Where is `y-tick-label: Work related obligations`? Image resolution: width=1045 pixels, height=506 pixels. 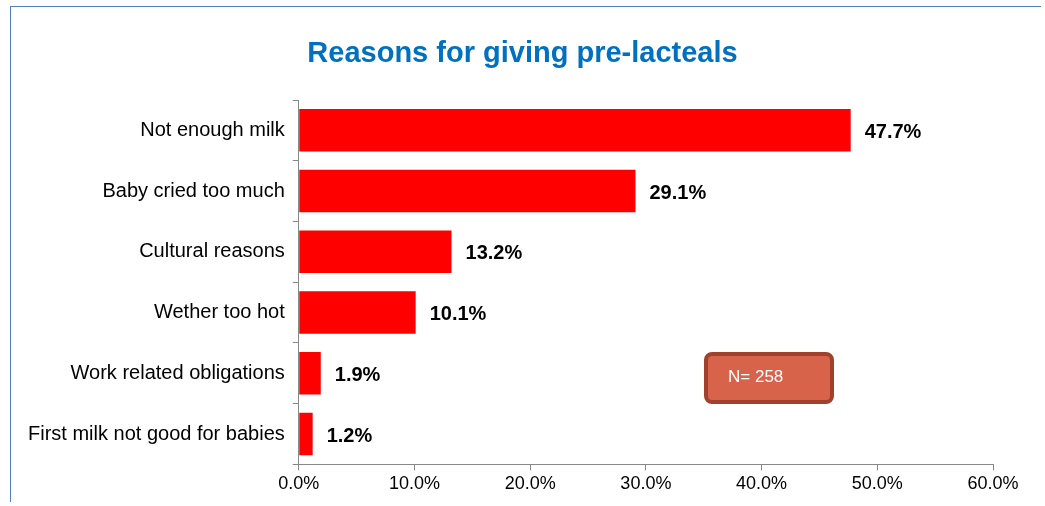
y-tick-label: Work related obligations is located at coordinates (177, 371).